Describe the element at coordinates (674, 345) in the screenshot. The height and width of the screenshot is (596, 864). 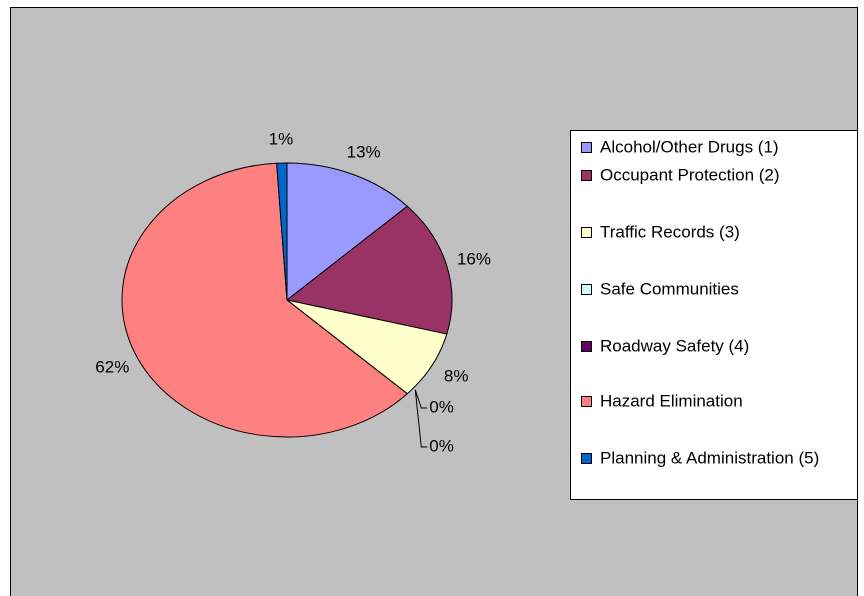
I see `legend-label: Roadway Safety (4)` at that location.